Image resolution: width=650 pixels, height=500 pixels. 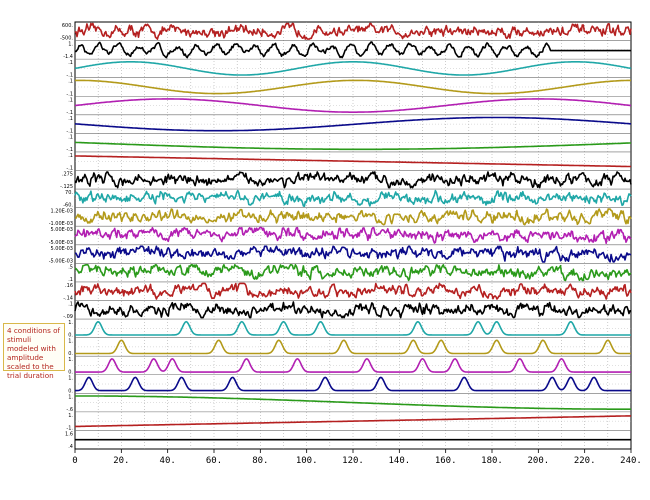 What do you see at coordinates (121, 461) in the screenshot?
I see `x-tick-label: 20.` at bounding box center [121, 461].